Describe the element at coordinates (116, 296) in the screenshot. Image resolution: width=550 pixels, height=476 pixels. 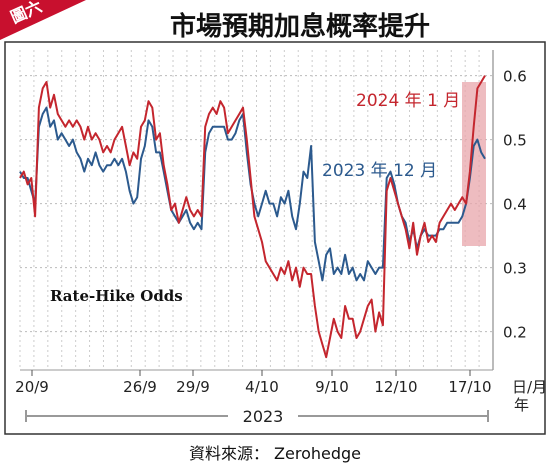
I see `inner-caption: Rate-Hike Odds` at that location.